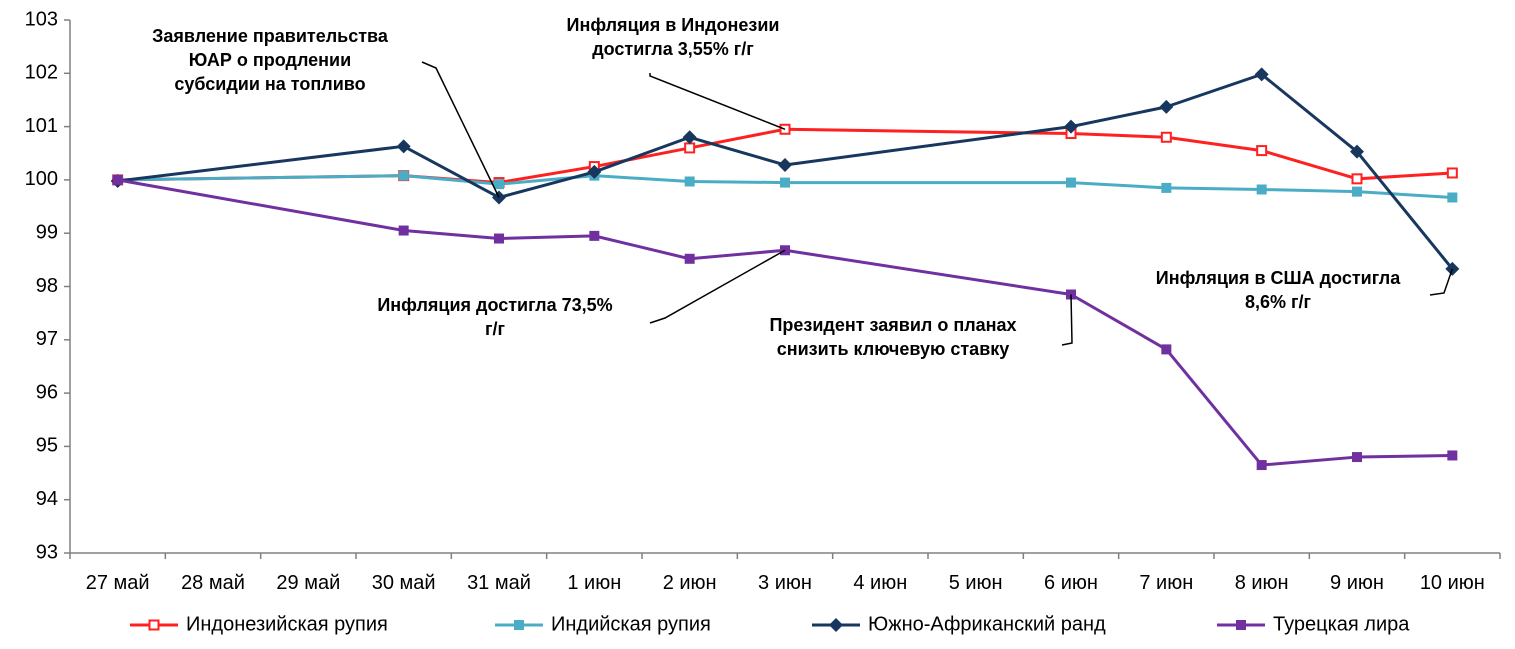 The height and width of the screenshot is (649, 1515). I want to click on y-tick-label: 93, so click(47, 552).